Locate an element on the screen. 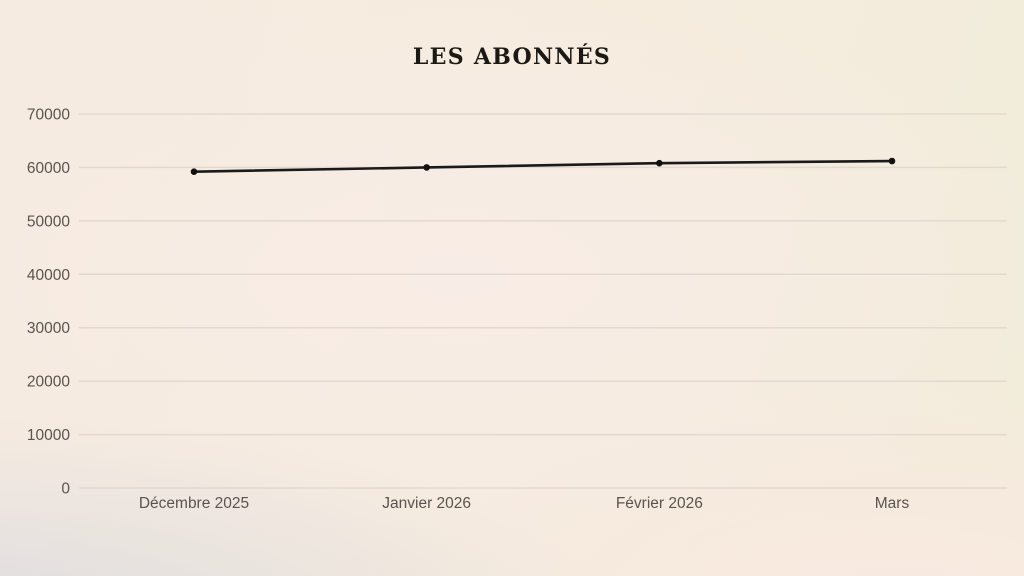 The height and width of the screenshot is (576, 1024). y-tick-label: 40000 is located at coordinates (48, 275).